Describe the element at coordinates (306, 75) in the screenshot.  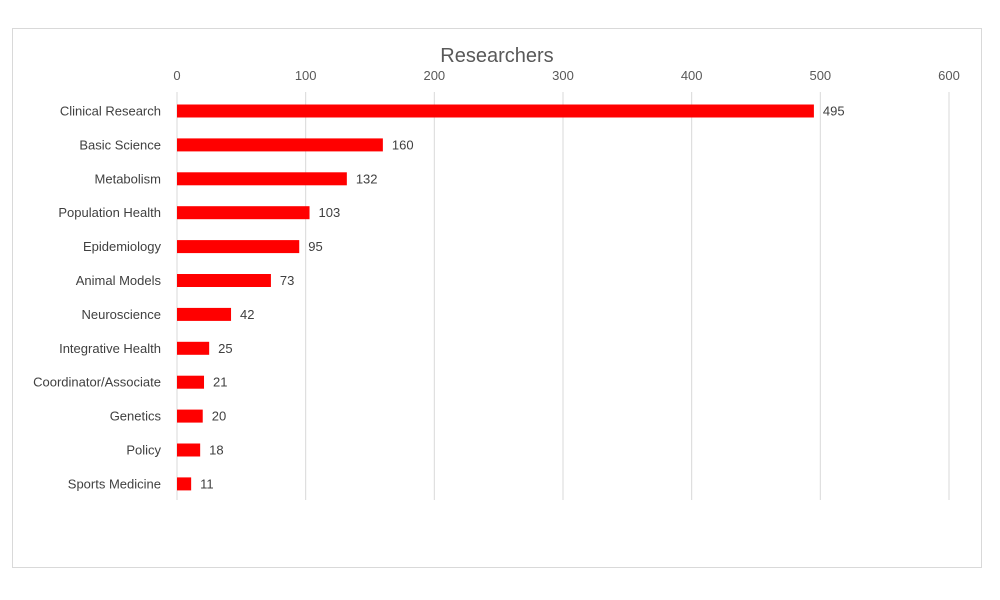
I see `x-tick-label: 100` at that location.